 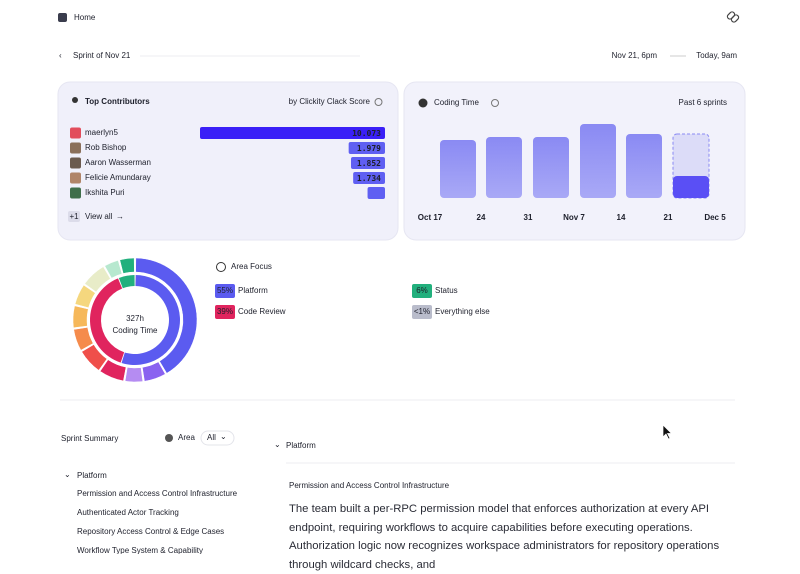 What do you see at coordinates (481, 217) in the screenshot?
I see `x-label: 24` at bounding box center [481, 217].